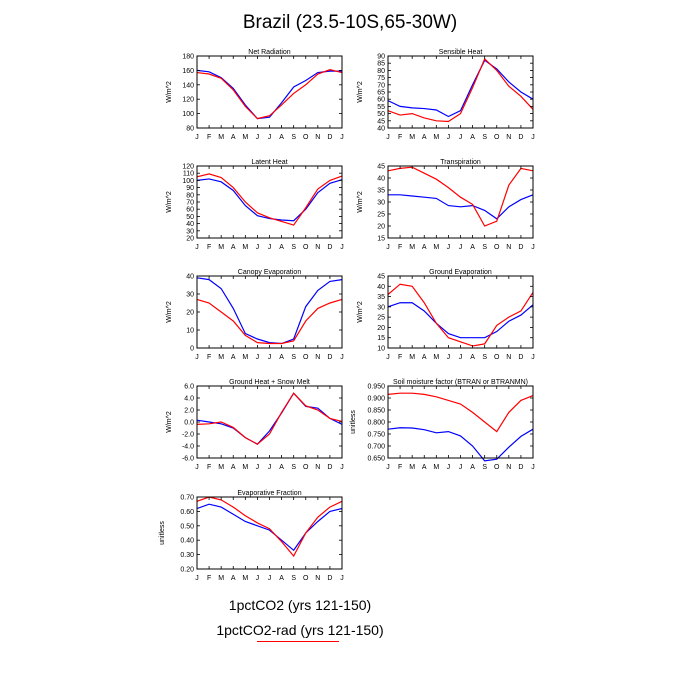  Describe the element at coordinates (300, 630) in the screenshot. I see `legend-label-1pctco2-rad: 1pctCO2-rad (yrs 121-150)` at that location.